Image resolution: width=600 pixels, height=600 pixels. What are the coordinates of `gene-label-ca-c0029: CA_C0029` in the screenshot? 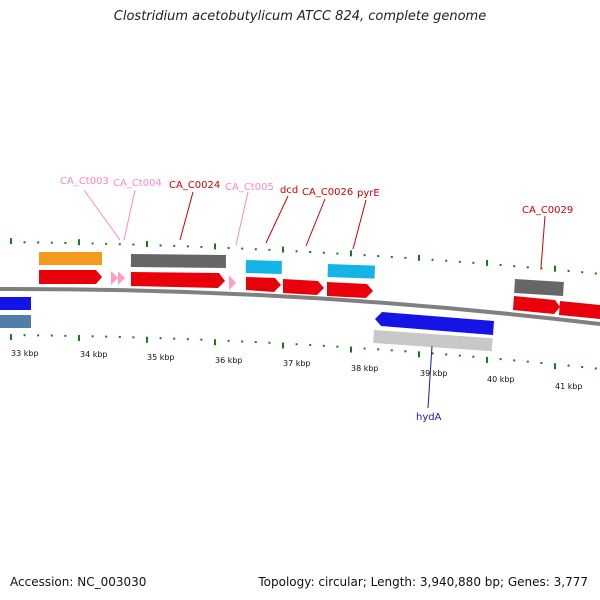 It's located at (547, 210).